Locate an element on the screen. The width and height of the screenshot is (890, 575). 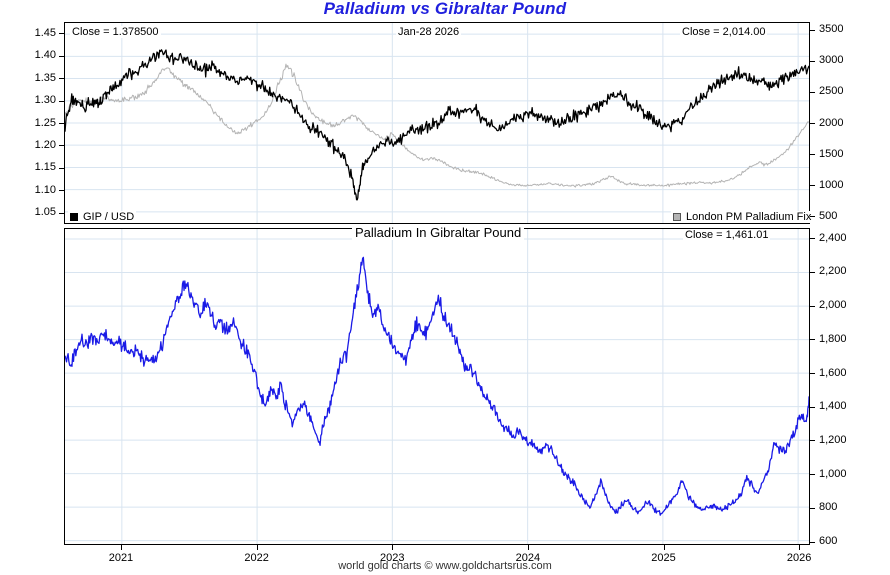
top-right-tick-1: 3000 is located at coordinates (831, 60).